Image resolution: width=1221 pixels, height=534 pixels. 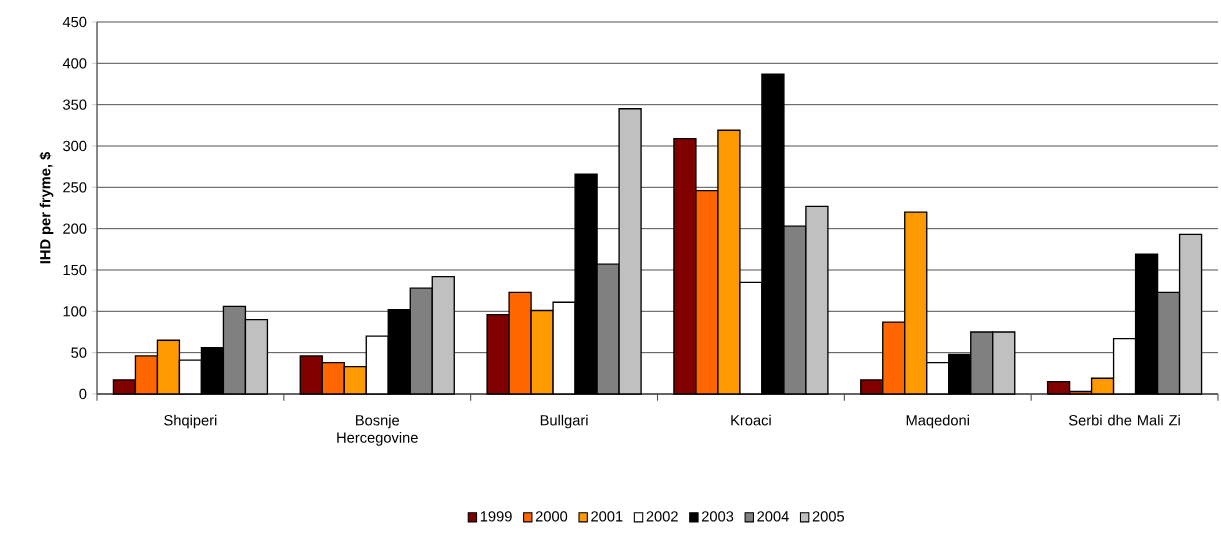 What do you see at coordinates (74, 63) in the screenshot?
I see `y-tick-label: 400` at bounding box center [74, 63].